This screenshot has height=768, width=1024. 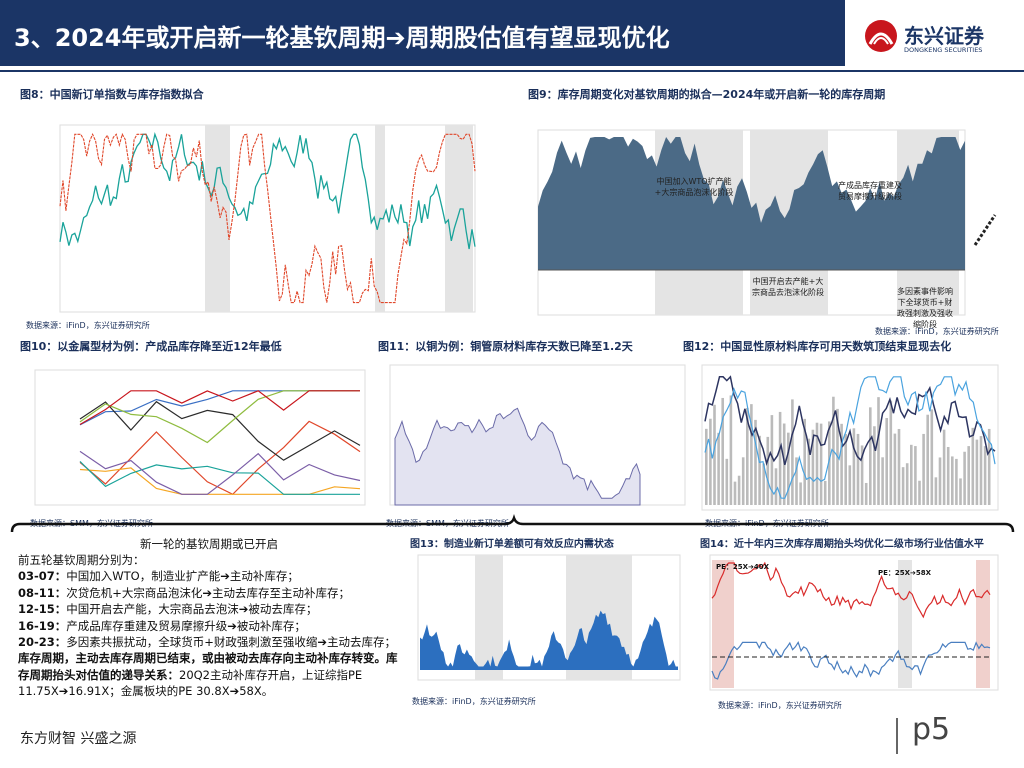 What do you see at coordinates (512, 544) in the screenshot?
I see `figure-caption: 图13：制造业新订单差额可有效反应内需状态` at bounding box center [512, 544].